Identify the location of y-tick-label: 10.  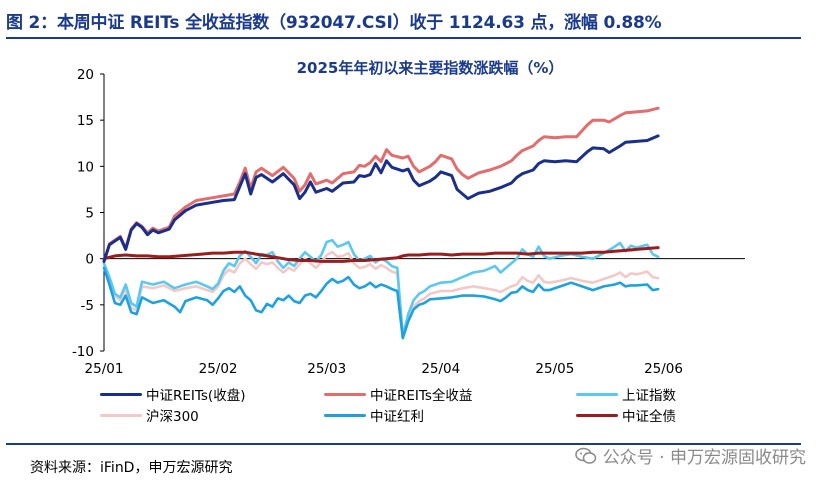
(85, 167).